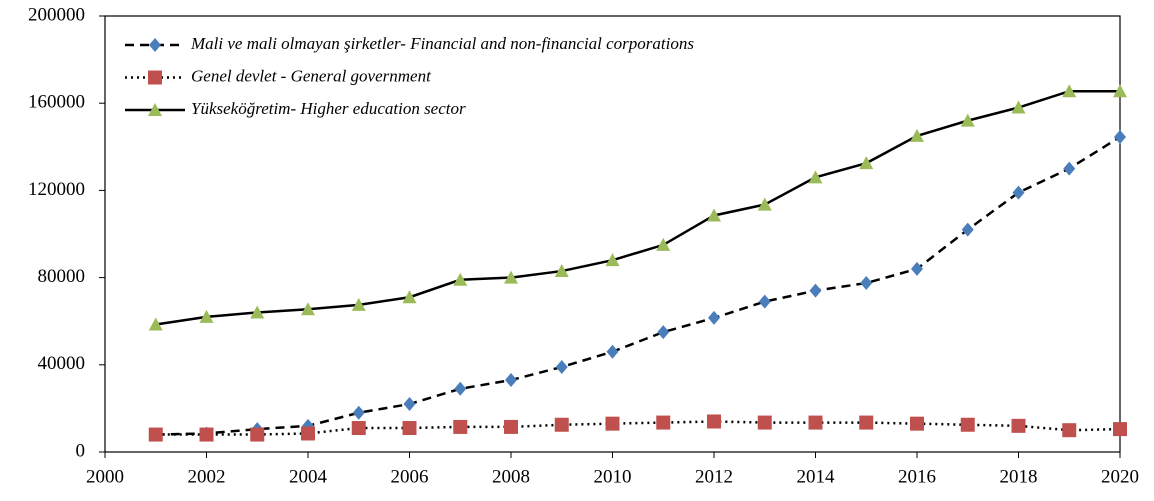 The width and height of the screenshot is (1154, 501). I want to click on x-tick-label: 2010, so click(613, 476).